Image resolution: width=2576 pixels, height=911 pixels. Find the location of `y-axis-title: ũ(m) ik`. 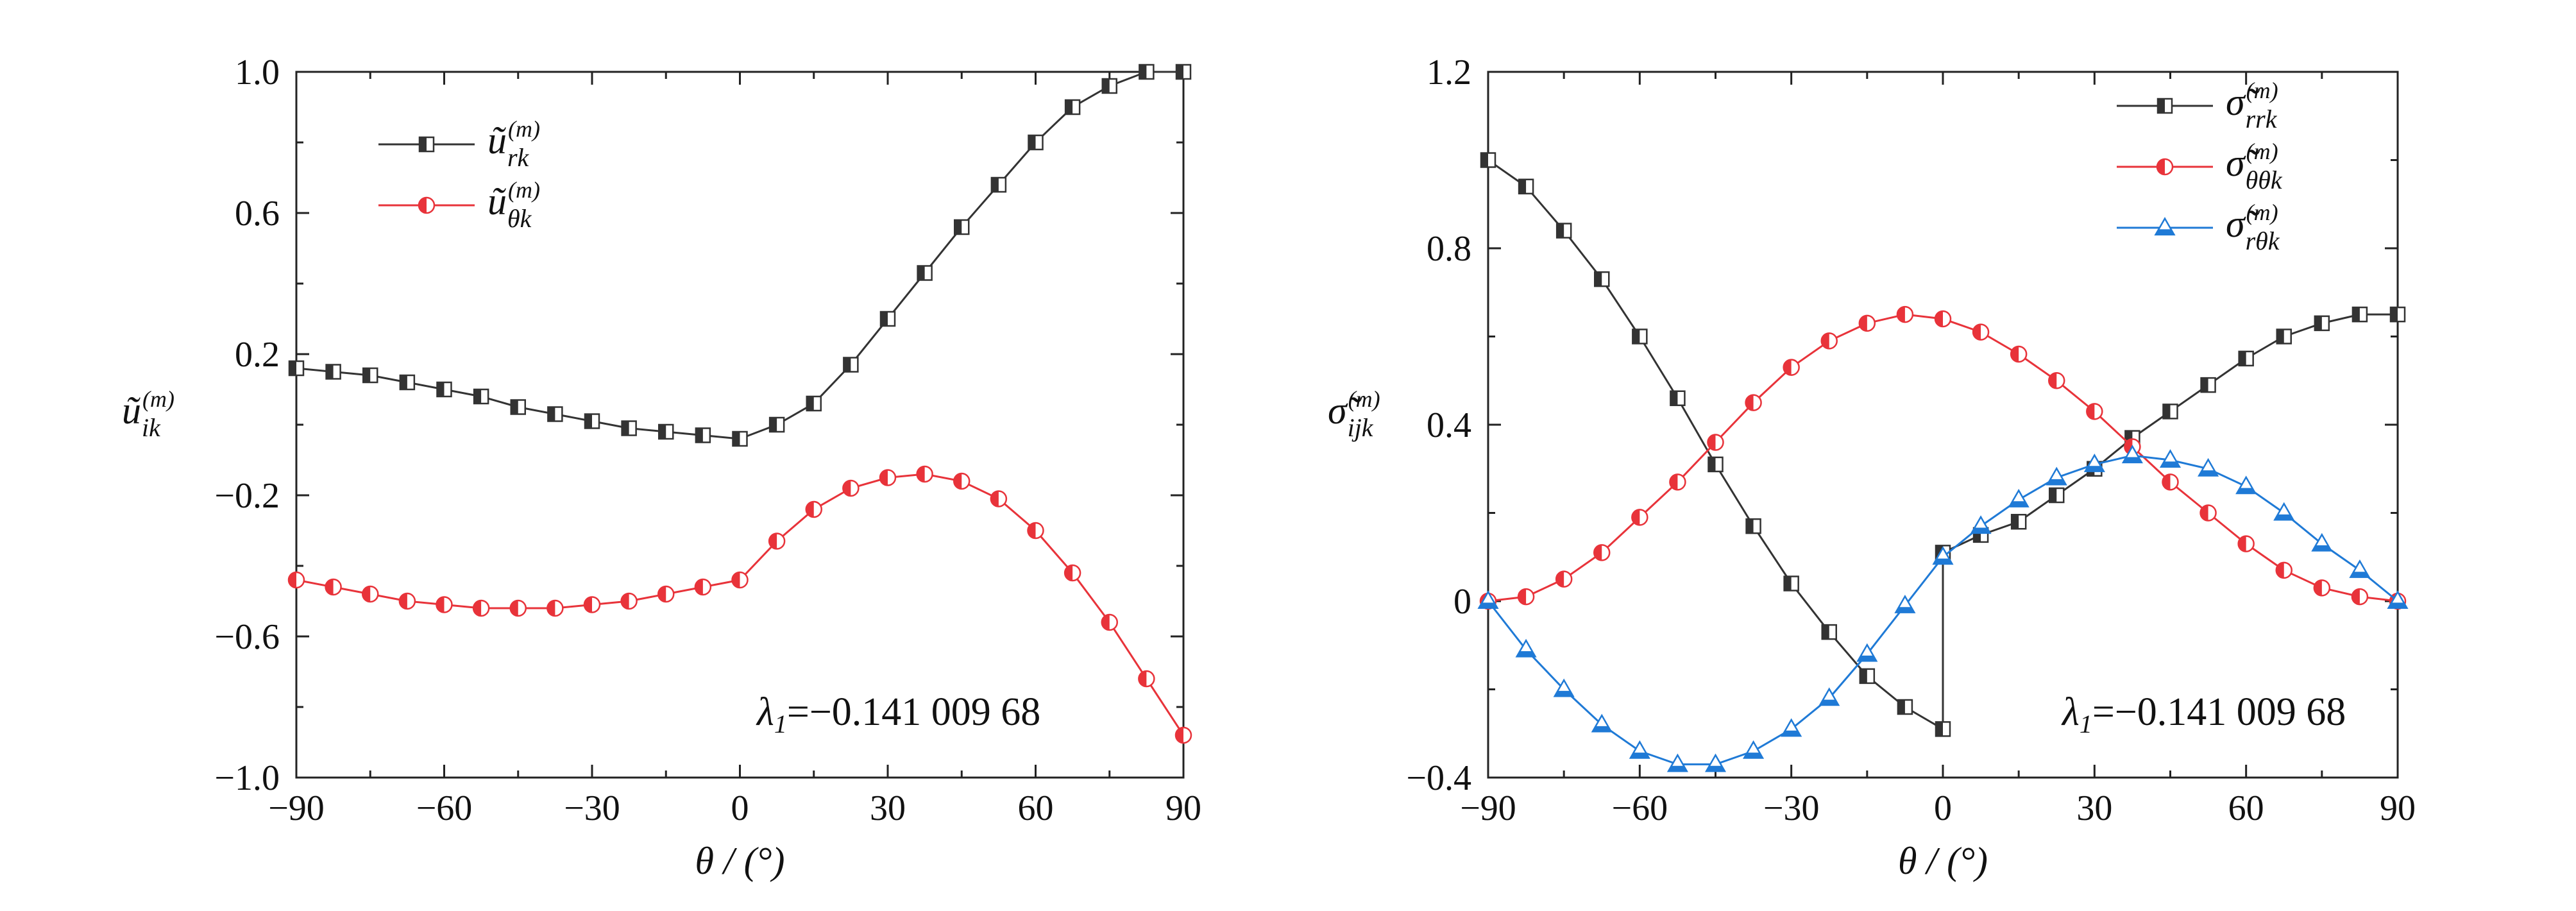

y-axis-title: ũ(m) ik is located at coordinates (148, 414).